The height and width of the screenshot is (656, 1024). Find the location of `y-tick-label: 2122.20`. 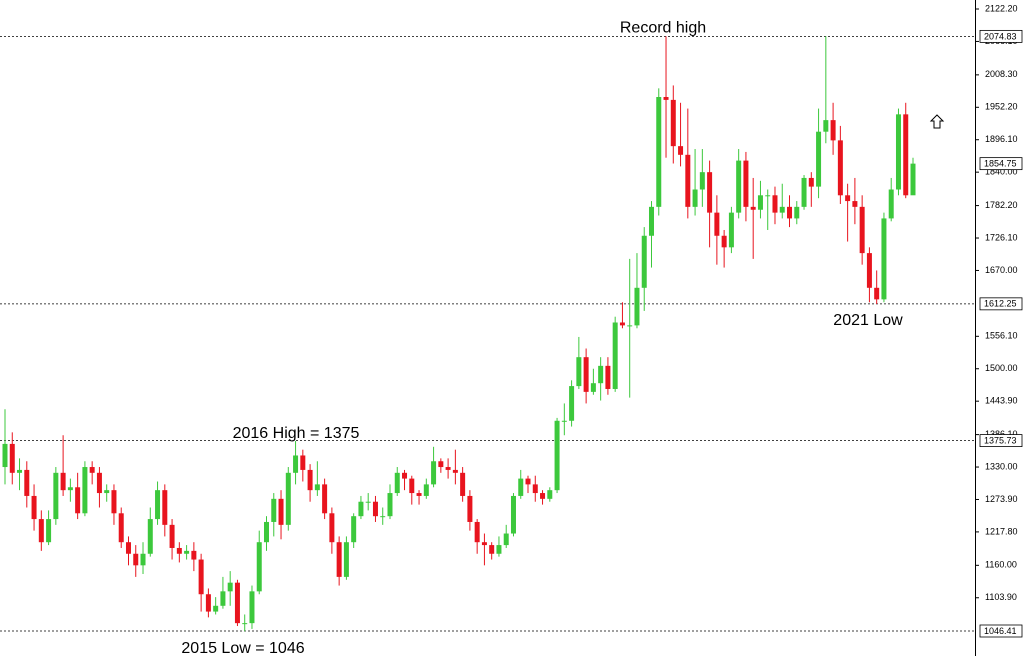

y-tick-label: 2122.20 is located at coordinates (1001, 8).